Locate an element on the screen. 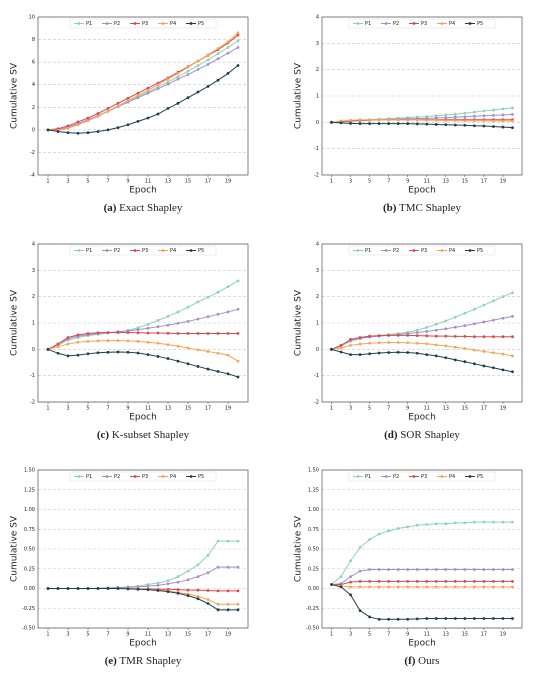 The width and height of the screenshot is (550, 677). caption-label: (a) is located at coordinates (110, 208).